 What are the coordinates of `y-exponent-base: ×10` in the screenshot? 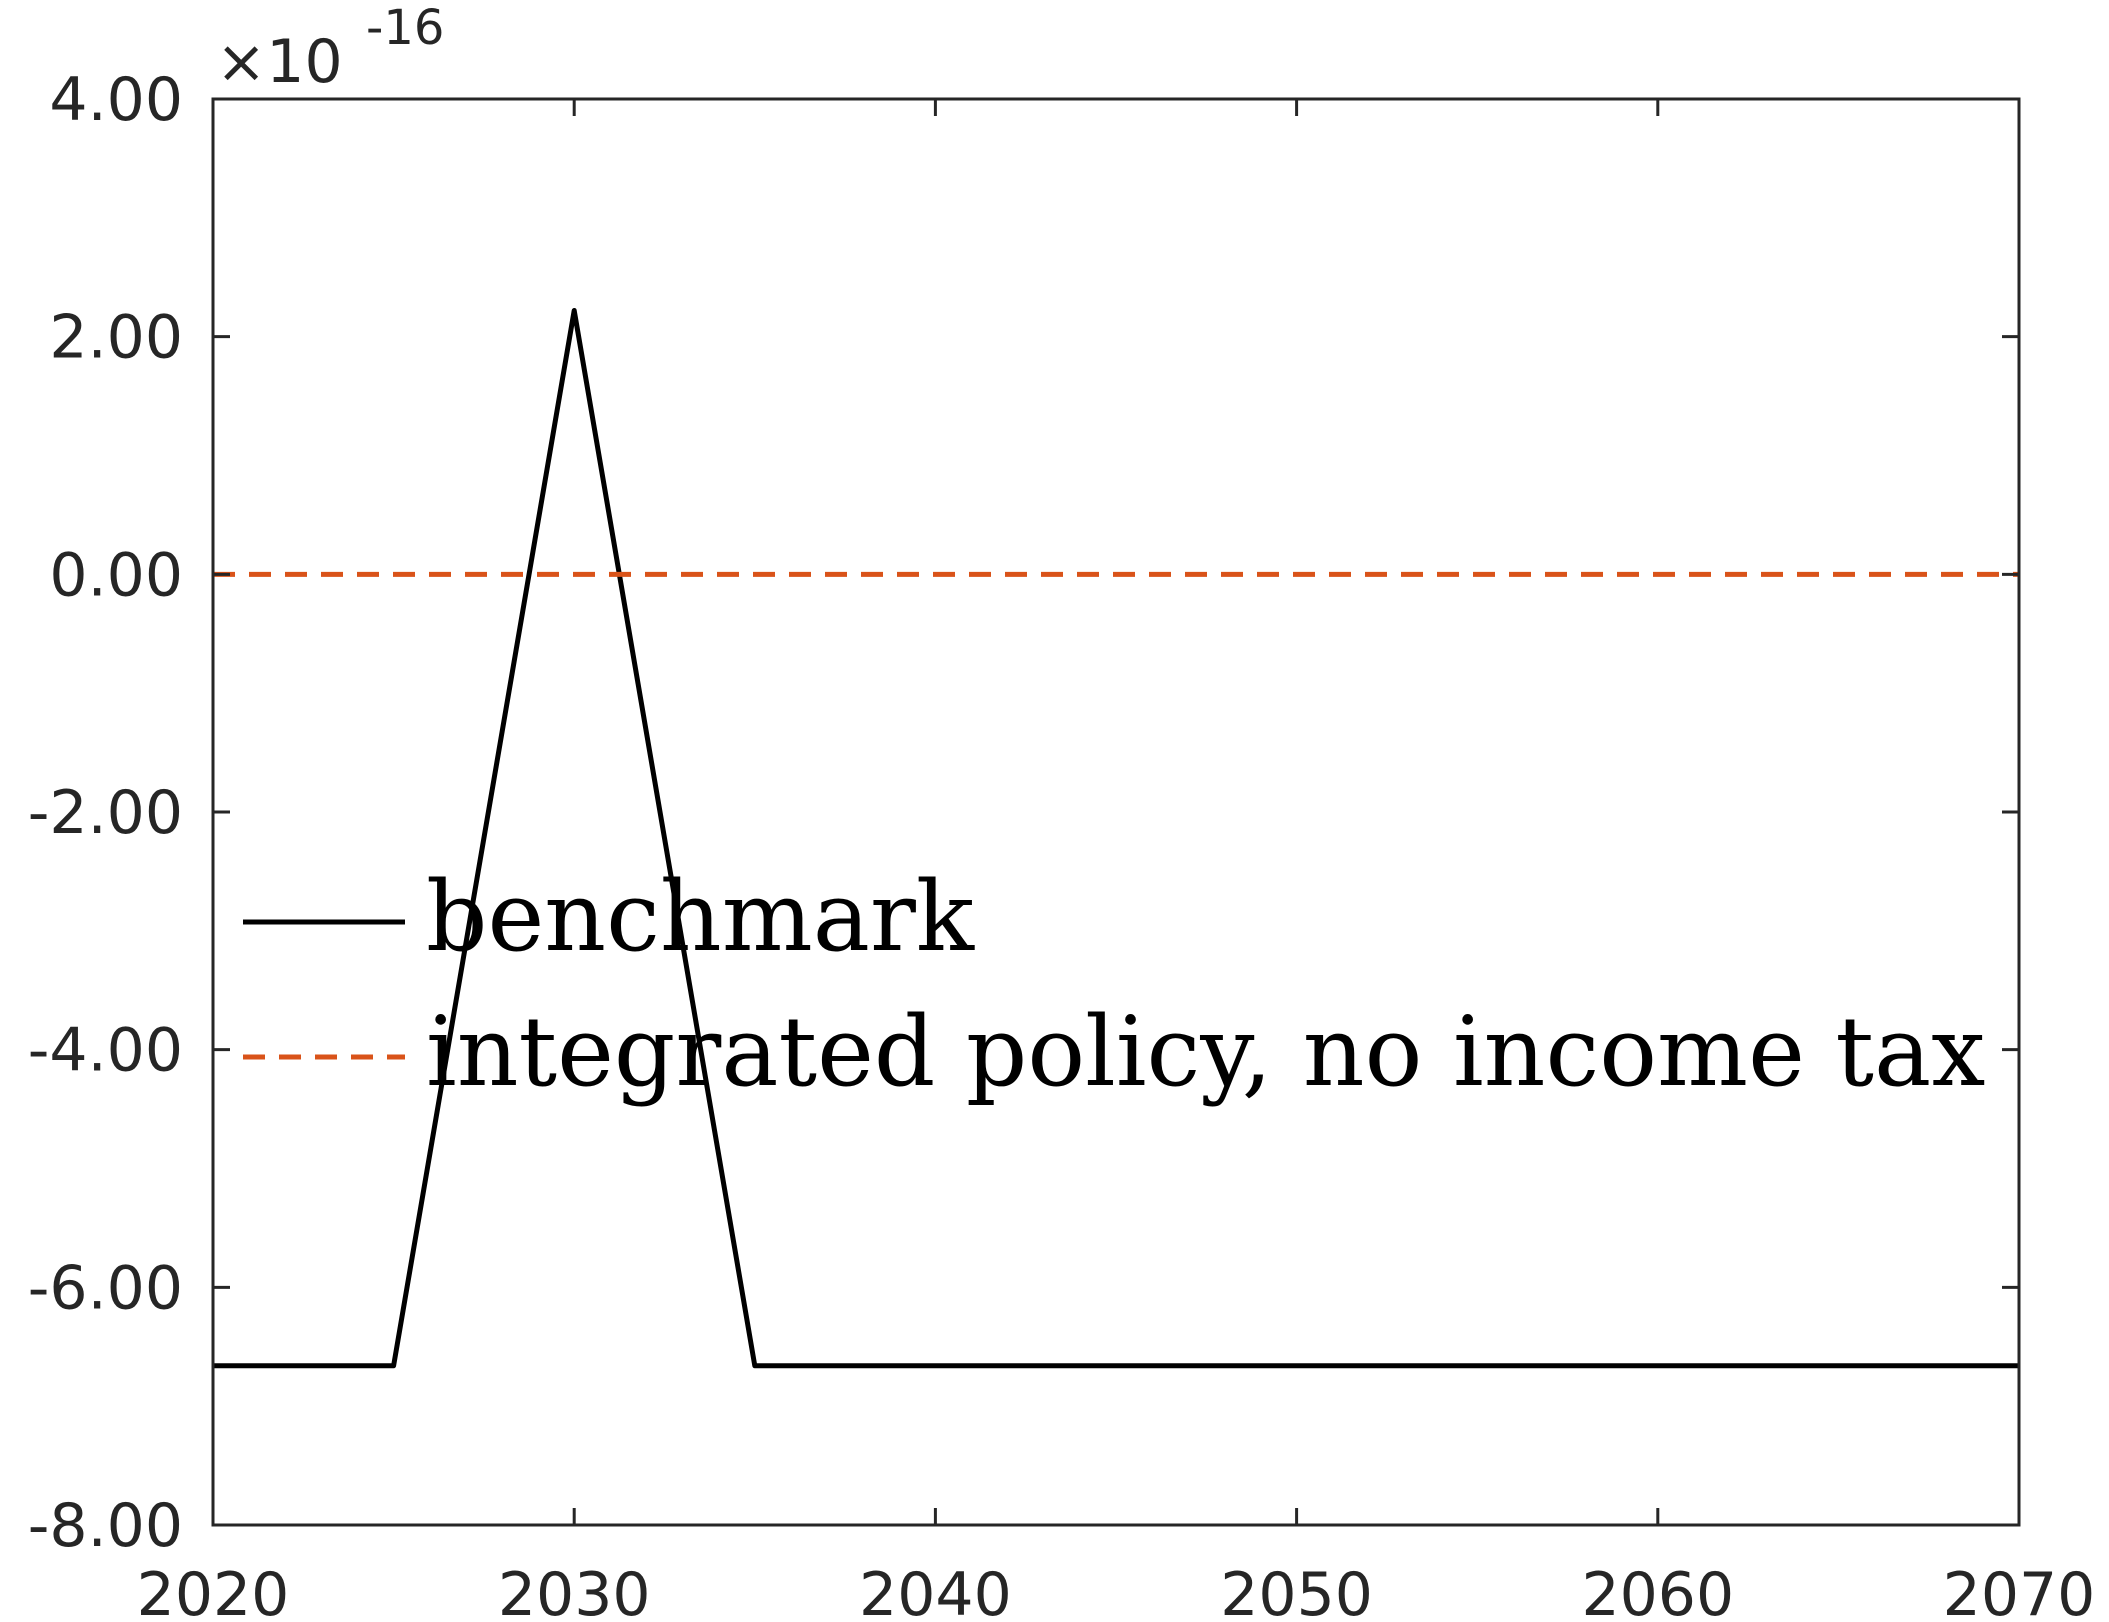 It's located at (279, 62).